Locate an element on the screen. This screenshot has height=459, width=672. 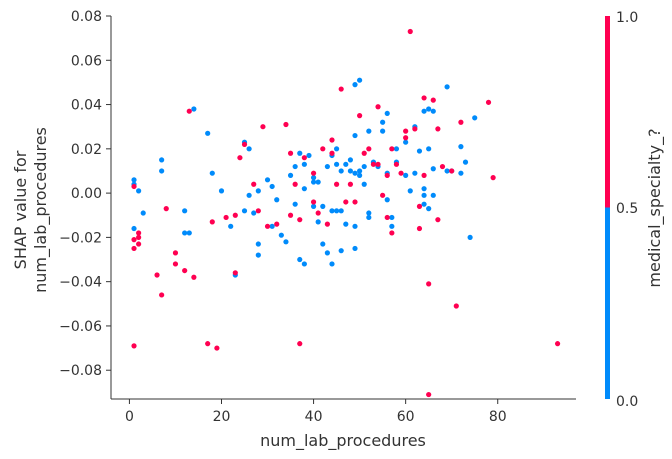
y-tick-label: −0.08 is located at coordinates (80, 371).